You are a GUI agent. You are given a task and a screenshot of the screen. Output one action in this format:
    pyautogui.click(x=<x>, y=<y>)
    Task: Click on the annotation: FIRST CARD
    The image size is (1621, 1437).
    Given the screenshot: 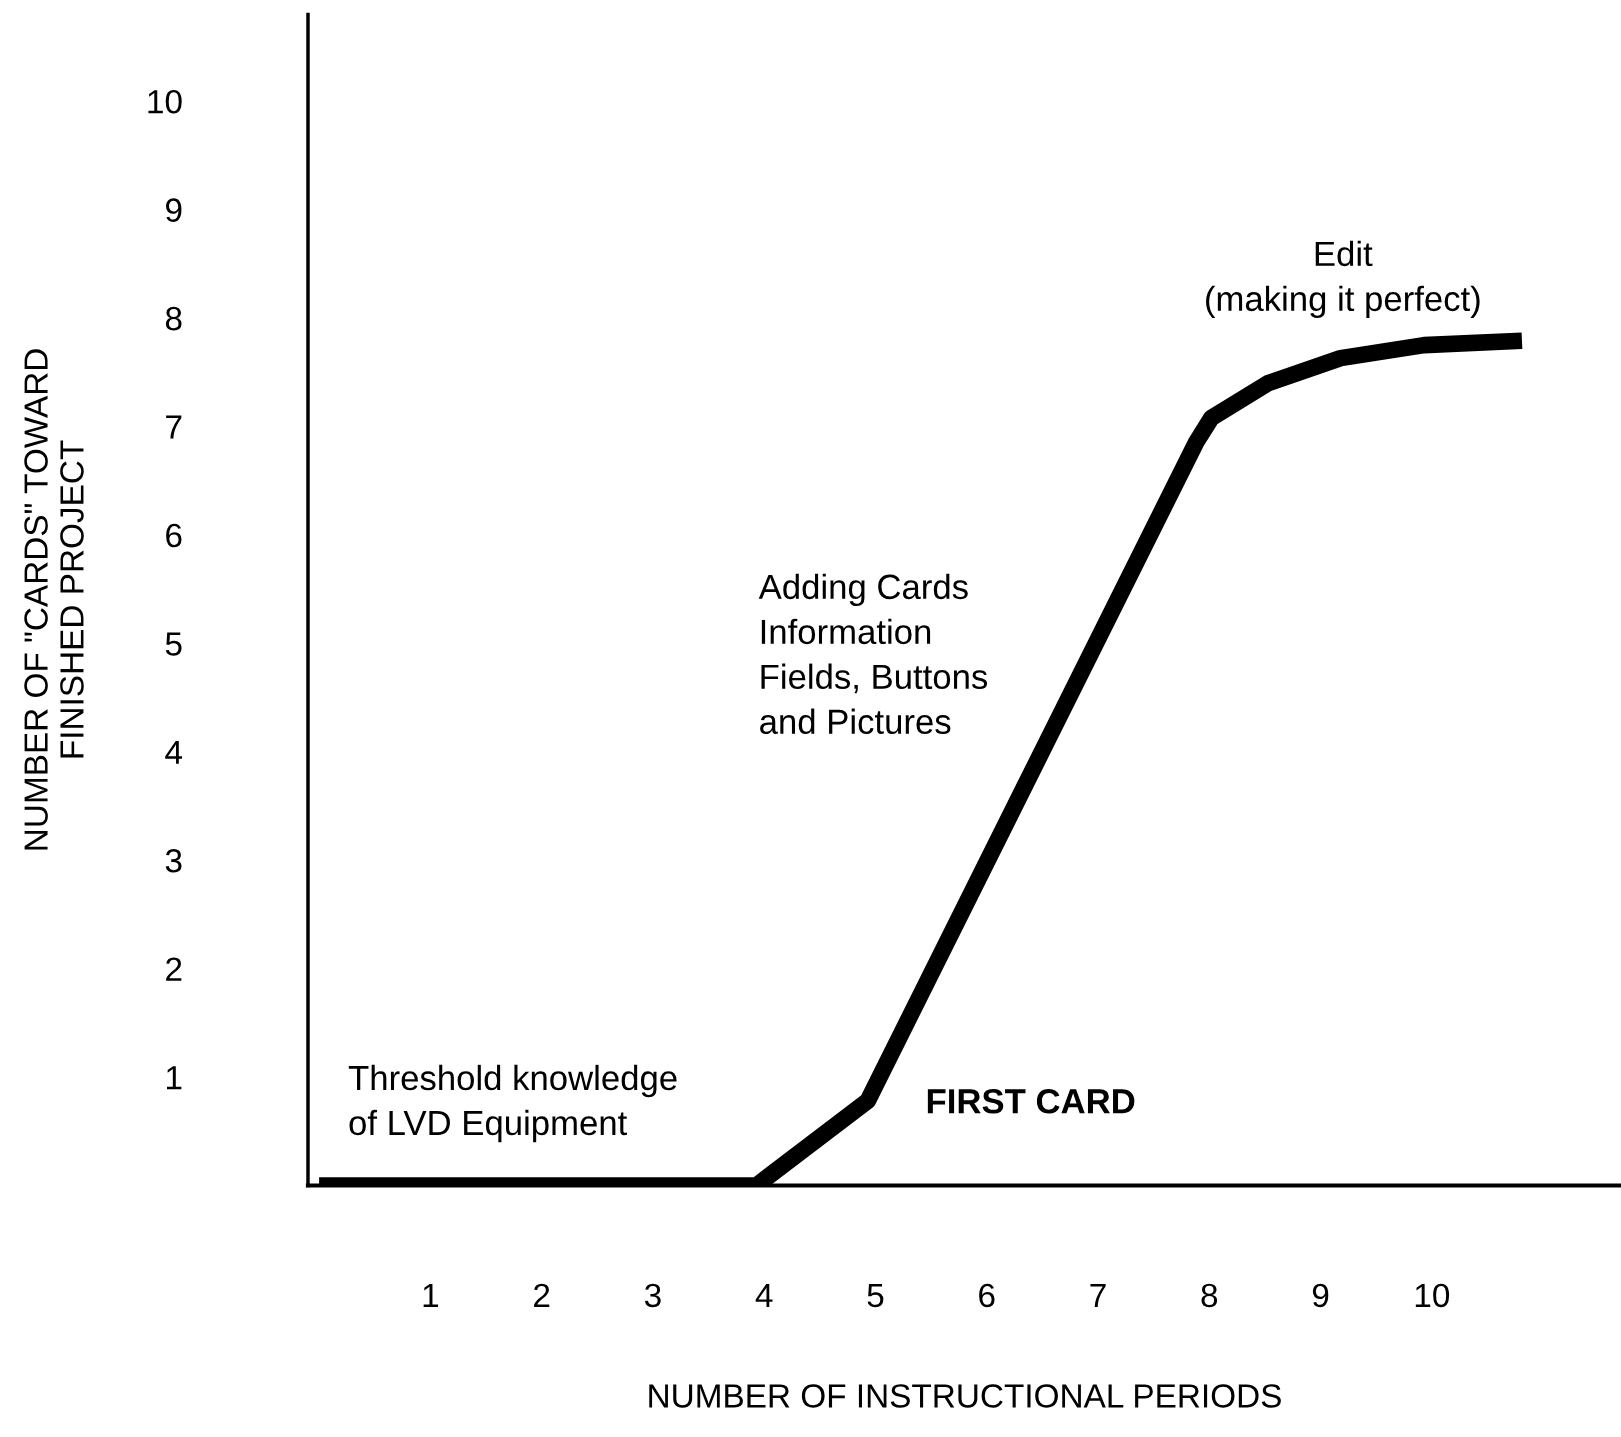 What is the action you would take?
    pyautogui.click(x=1031, y=1101)
    